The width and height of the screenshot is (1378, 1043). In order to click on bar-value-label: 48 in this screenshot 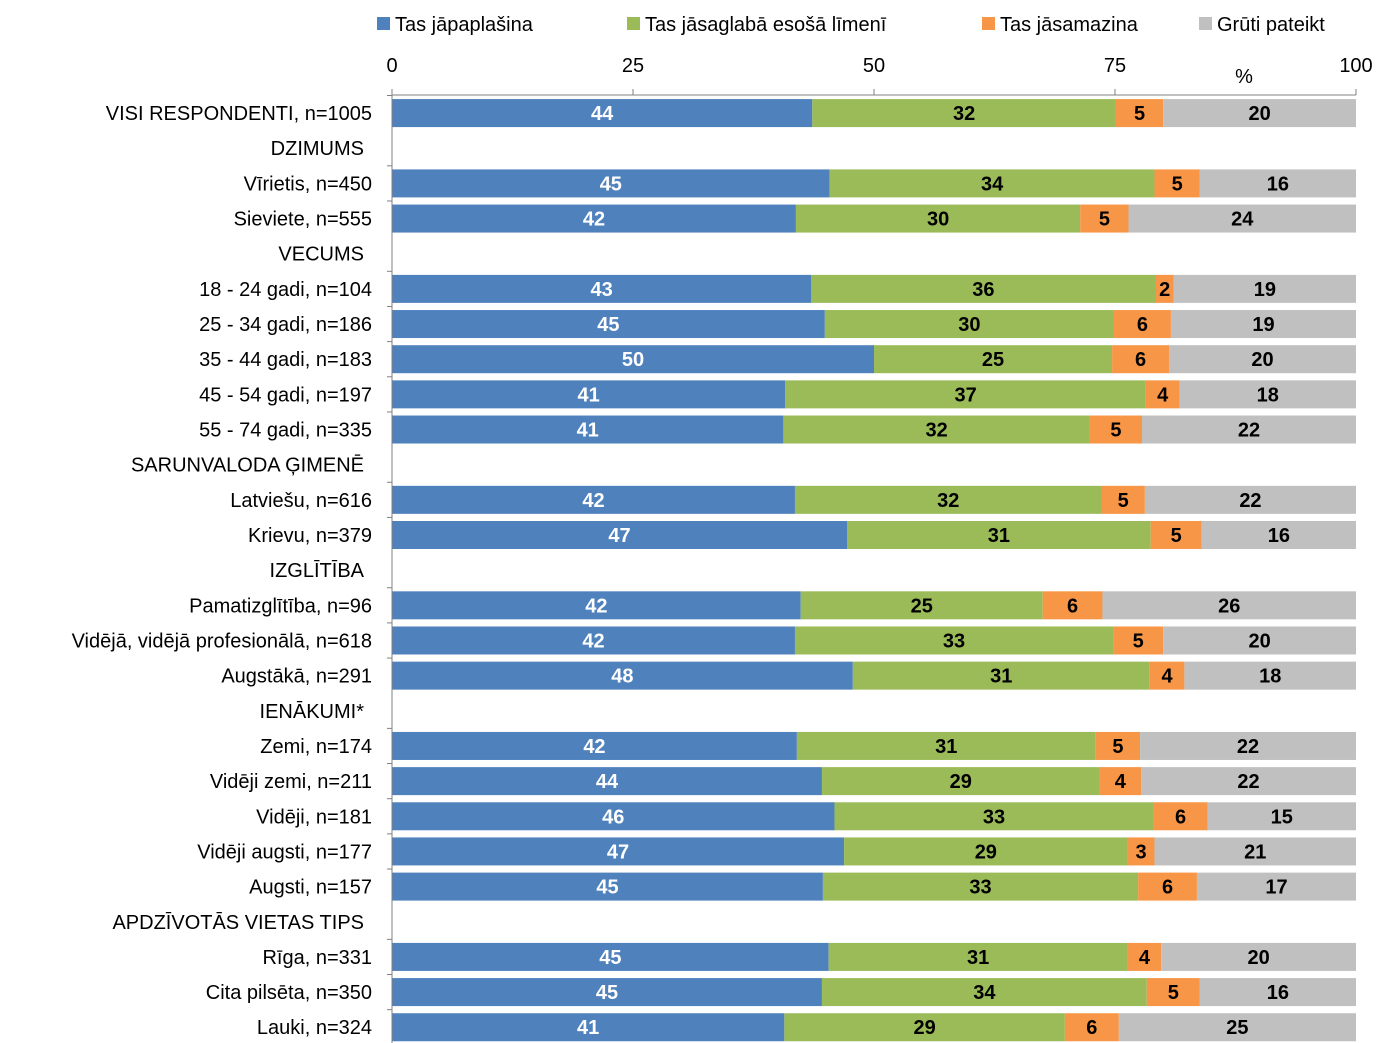, I will do `click(622, 677)`.